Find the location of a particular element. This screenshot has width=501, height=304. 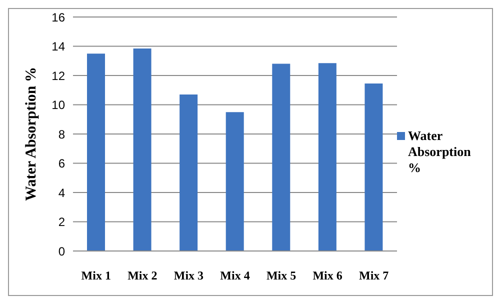

x-tick-label: Mix 3 is located at coordinates (189, 275).